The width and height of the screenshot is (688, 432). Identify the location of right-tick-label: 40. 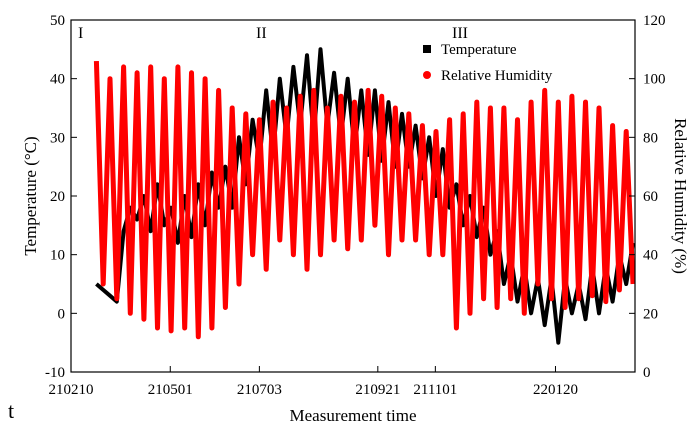
(650, 256).